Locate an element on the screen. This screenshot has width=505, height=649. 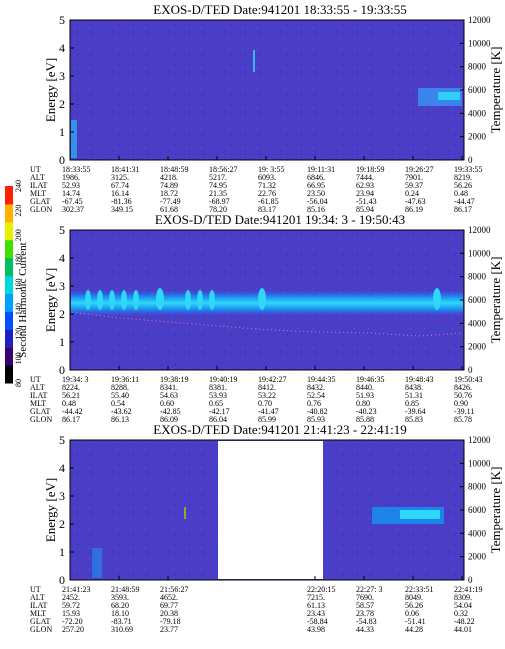
orbit-value: 23.77 is located at coordinates (169, 629).